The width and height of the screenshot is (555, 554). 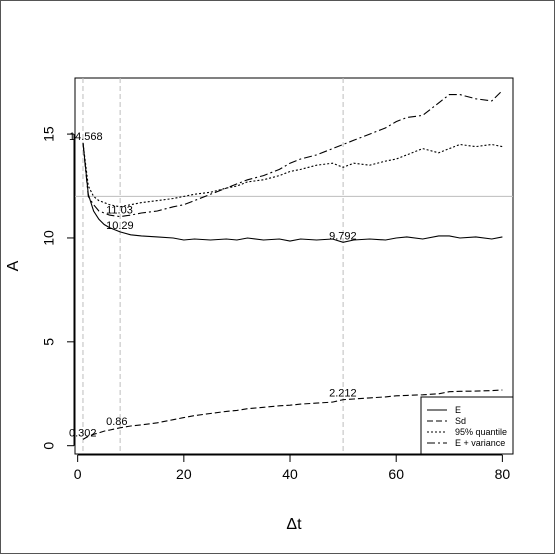 What do you see at coordinates (294, 524) in the screenshot?
I see `x-axis-title: Δt` at bounding box center [294, 524].